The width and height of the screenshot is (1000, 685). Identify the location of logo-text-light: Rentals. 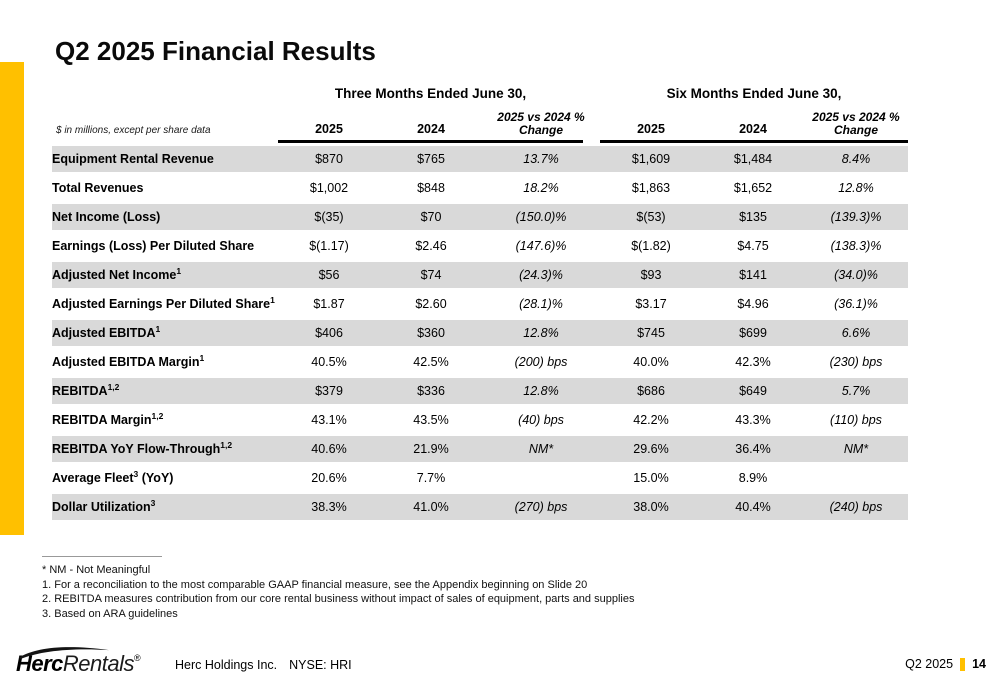
(98, 663).